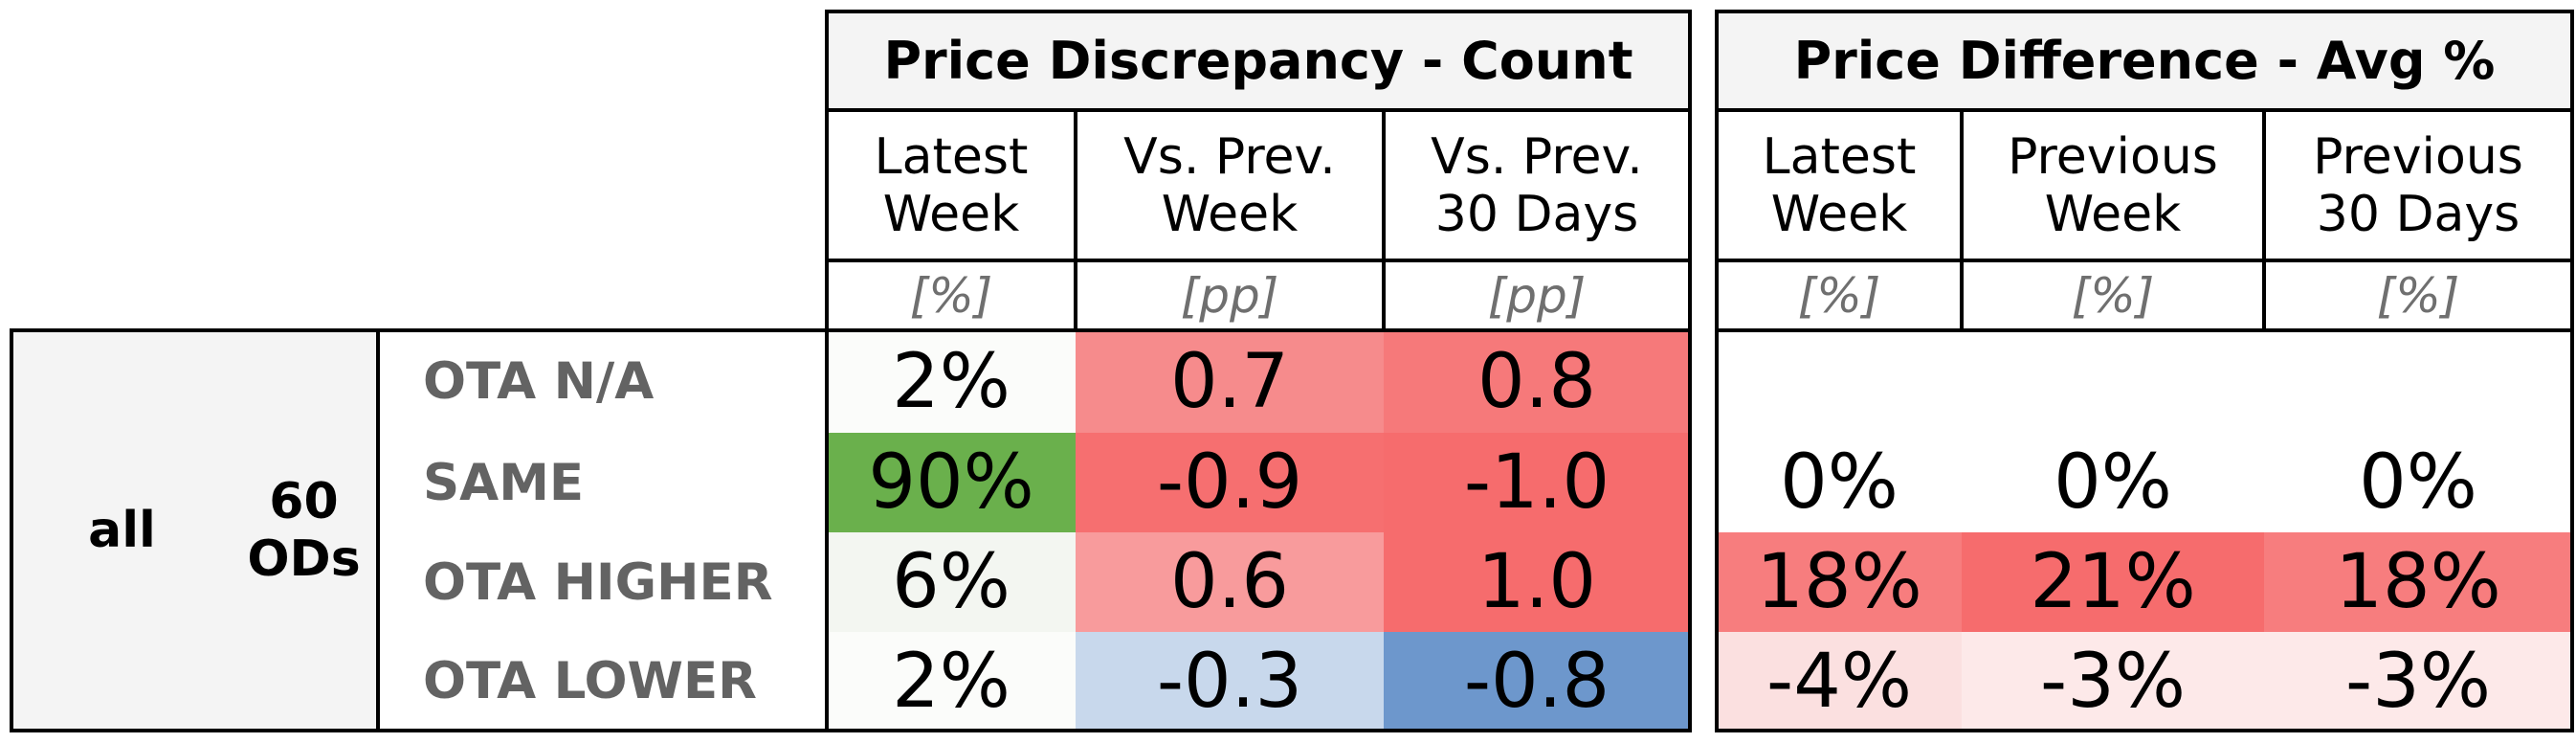 This screenshot has height=743, width=2576. Describe the element at coordinates (1537, 185) in the screenshot. I see `column-header: Vs. Prev. 30 Days` at that location.